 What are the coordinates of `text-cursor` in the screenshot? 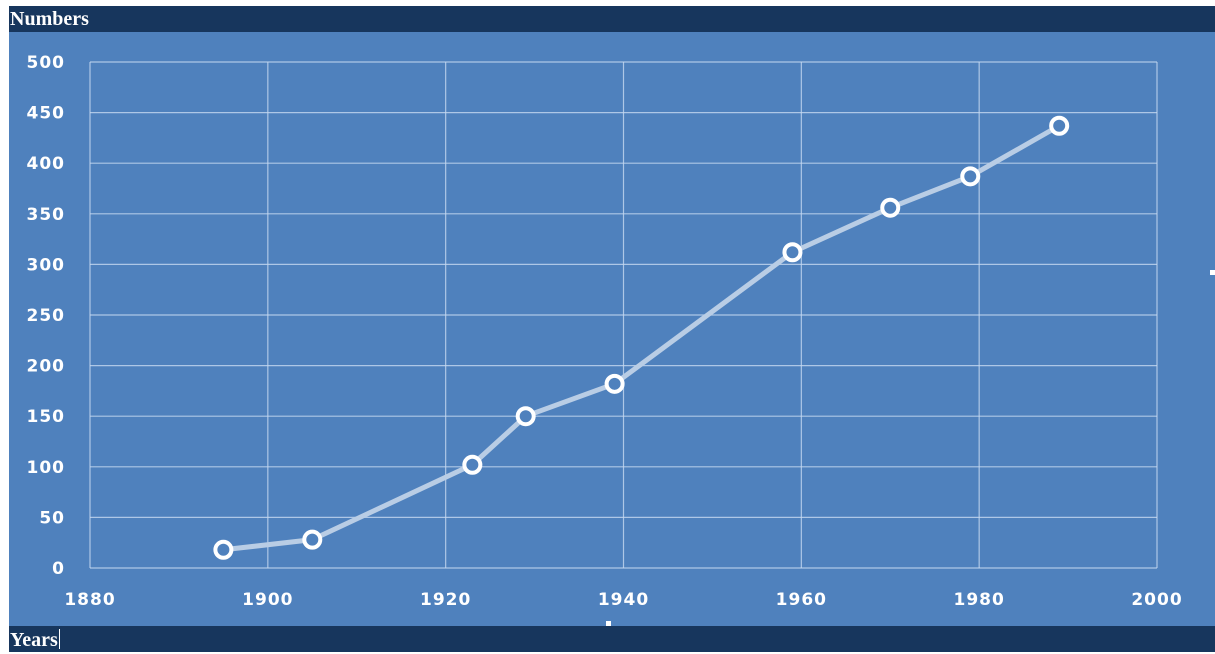 It's located at (59, 639).